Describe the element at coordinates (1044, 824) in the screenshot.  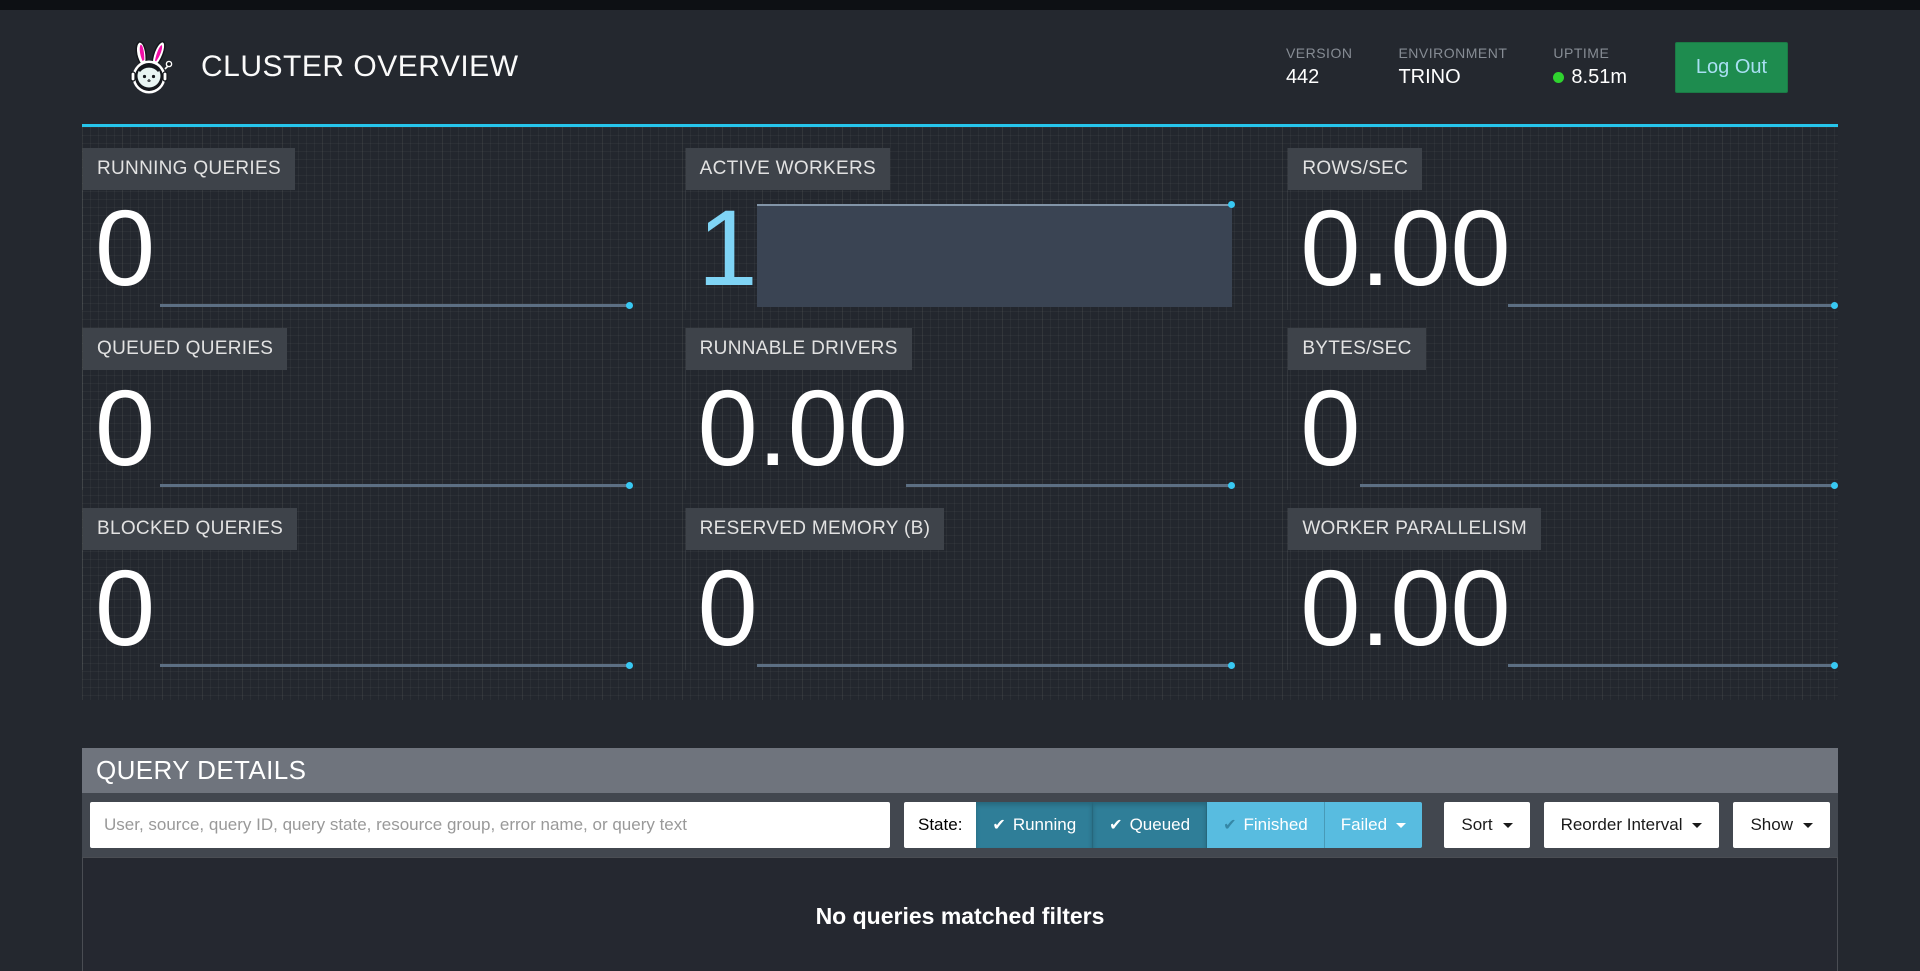
I see `state-filter-text: Running` at that location.